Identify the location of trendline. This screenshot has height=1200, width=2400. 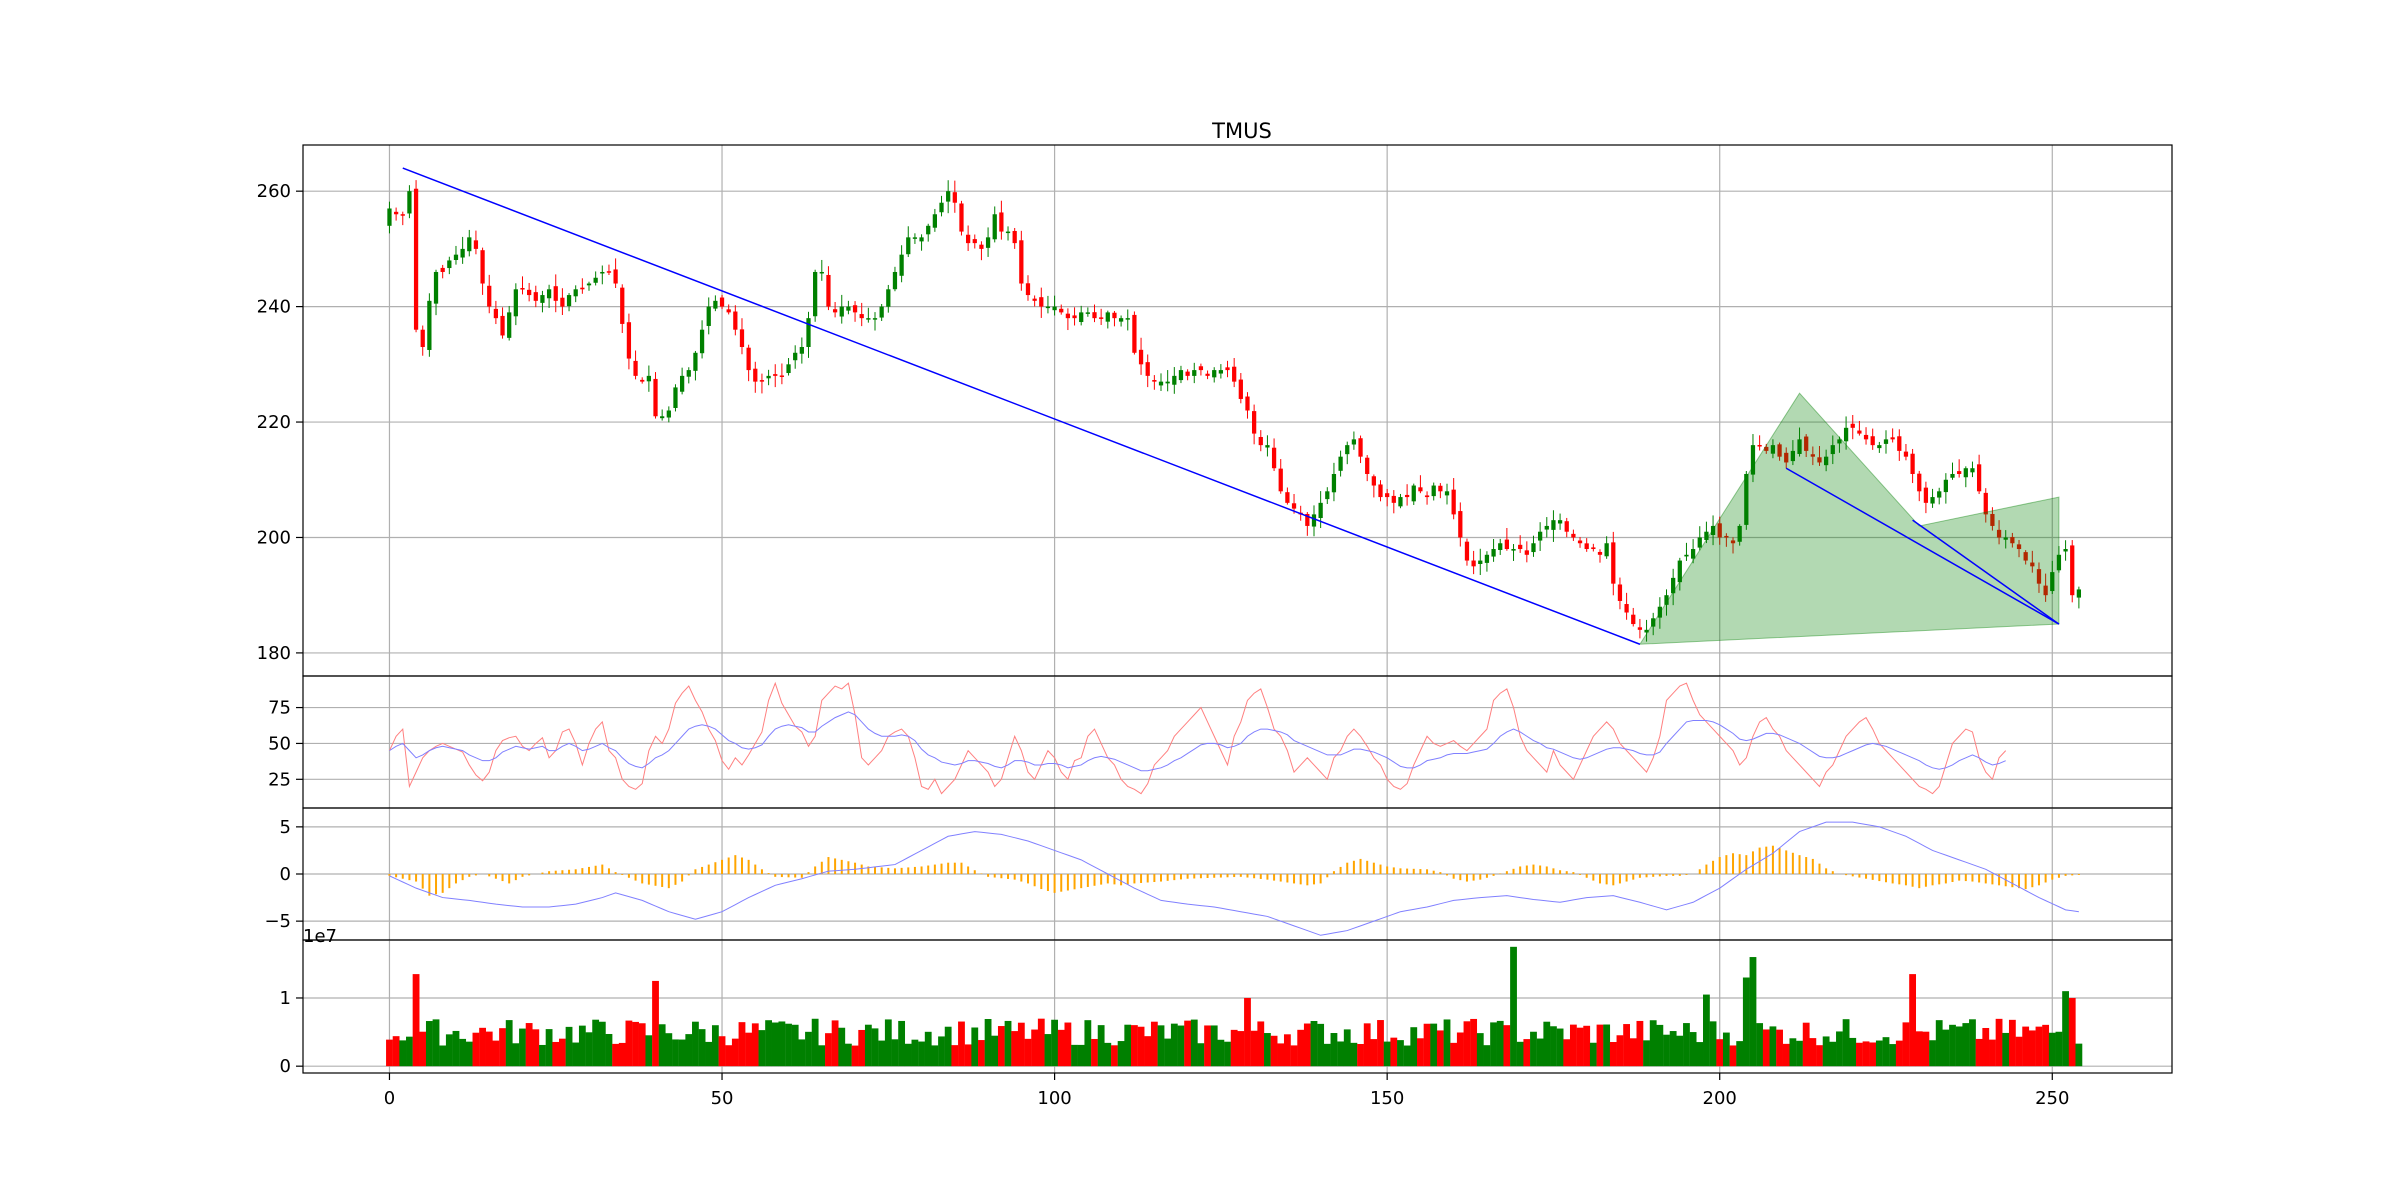
(1986, 572).